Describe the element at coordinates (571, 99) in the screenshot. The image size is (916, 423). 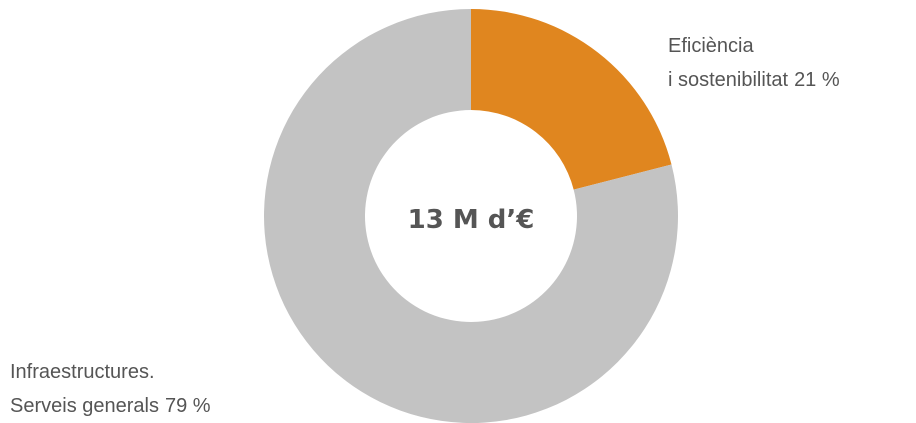
I see `donut-slice` at that location.